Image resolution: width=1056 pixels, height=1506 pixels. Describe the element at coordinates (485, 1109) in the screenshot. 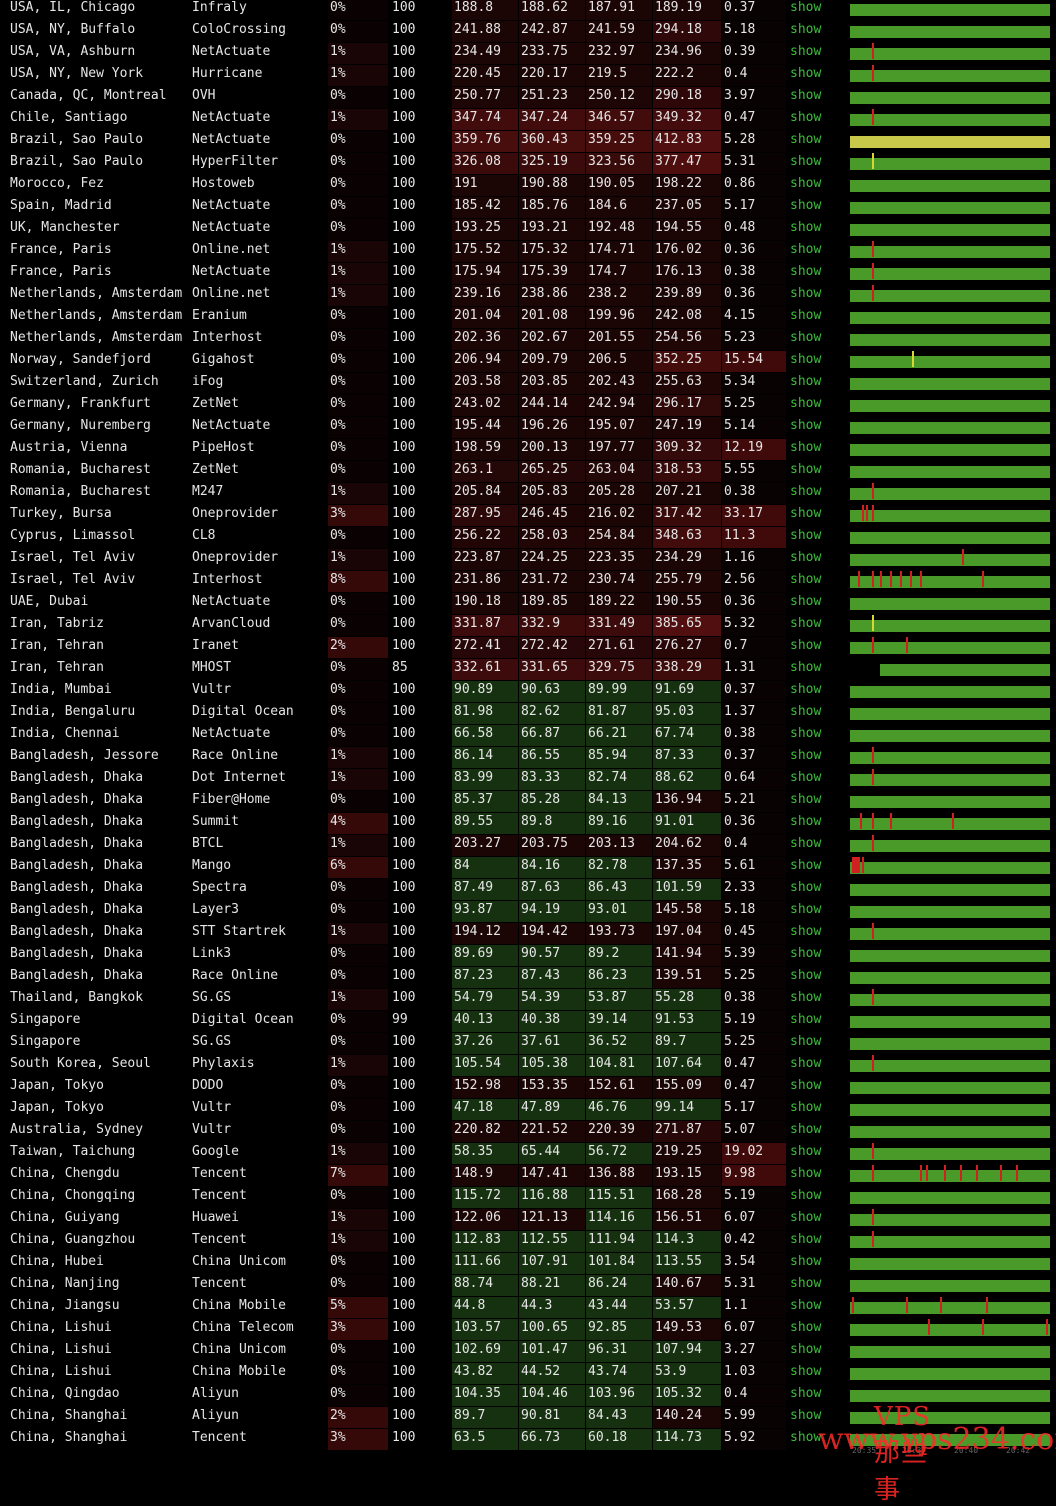

I see `last-cell: 47.18` at that location.